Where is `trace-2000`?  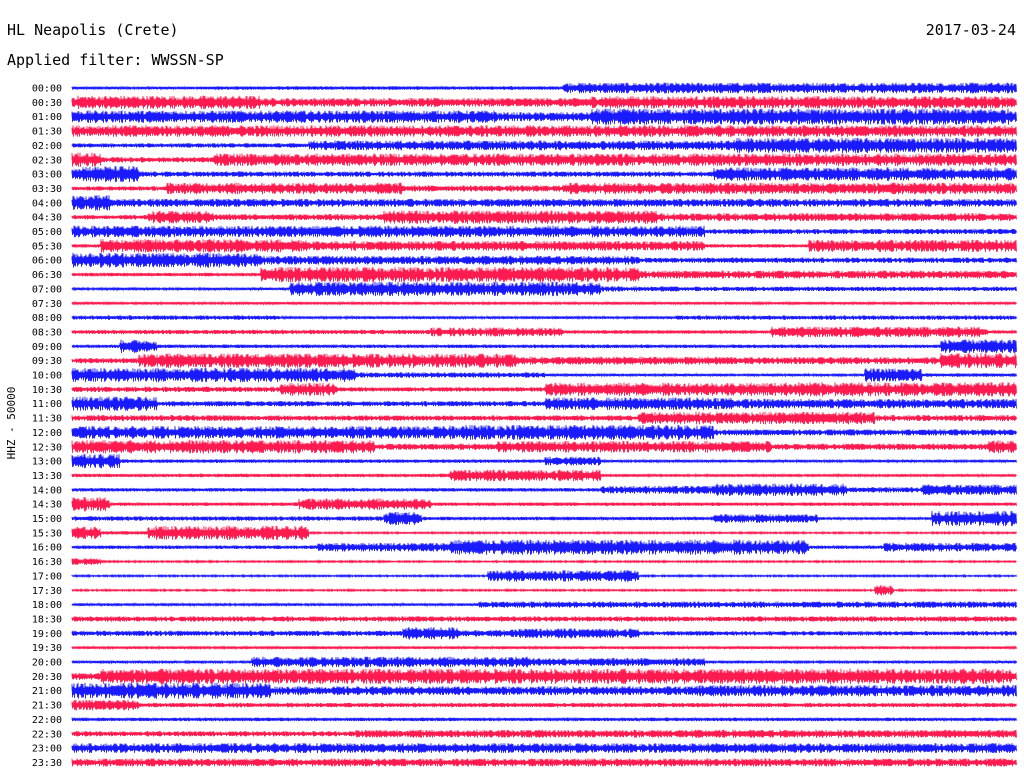
trace-2000 is located at coordinates (544, 662).